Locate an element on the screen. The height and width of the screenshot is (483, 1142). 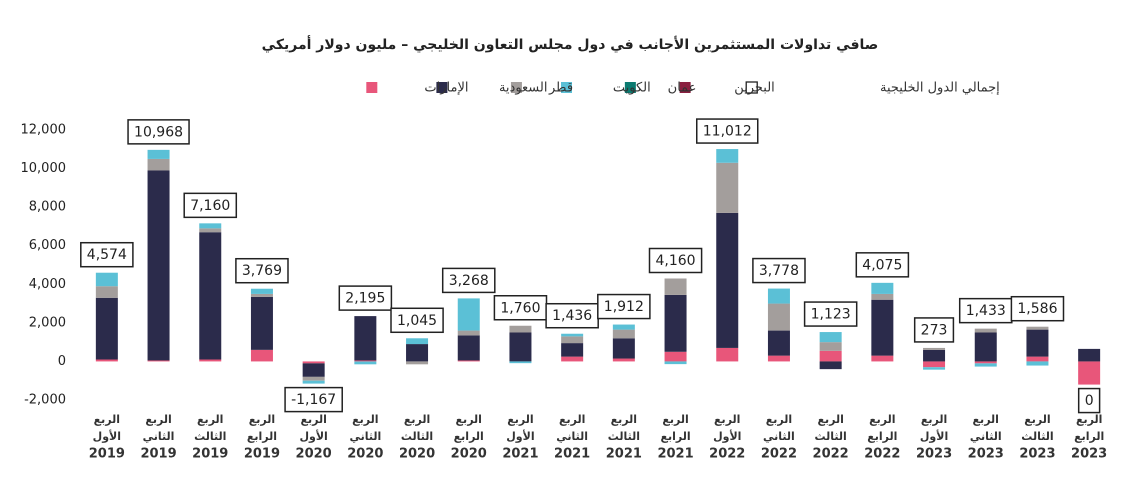
total-label: 1,123 is located at coordinates (831, 315).